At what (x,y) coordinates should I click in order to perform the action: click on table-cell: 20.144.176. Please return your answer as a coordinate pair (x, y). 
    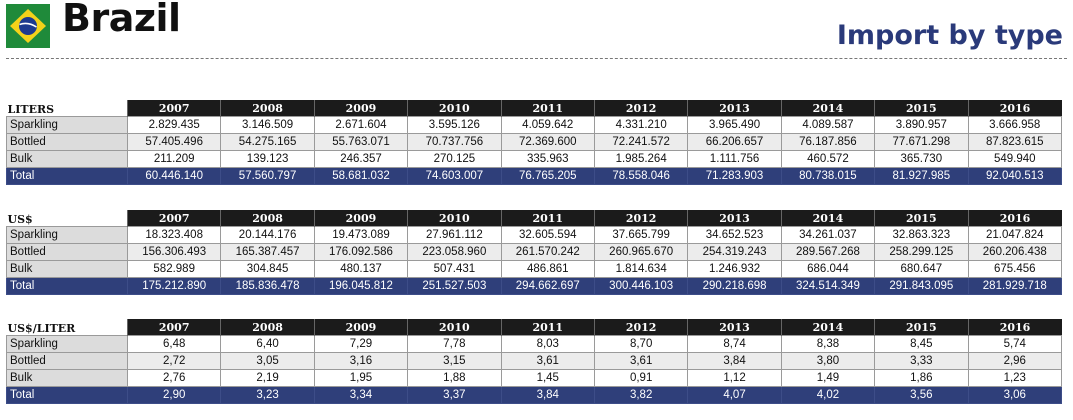
    Looking at the image, I should click on (267, 235).